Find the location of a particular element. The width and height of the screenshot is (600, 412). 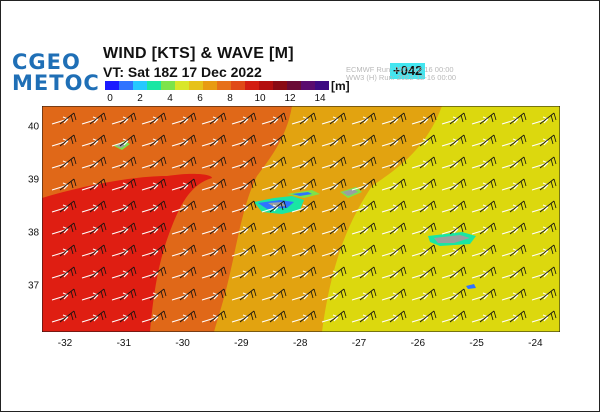

longitude-tick-label: -24 is located at coordinates (535, 343).